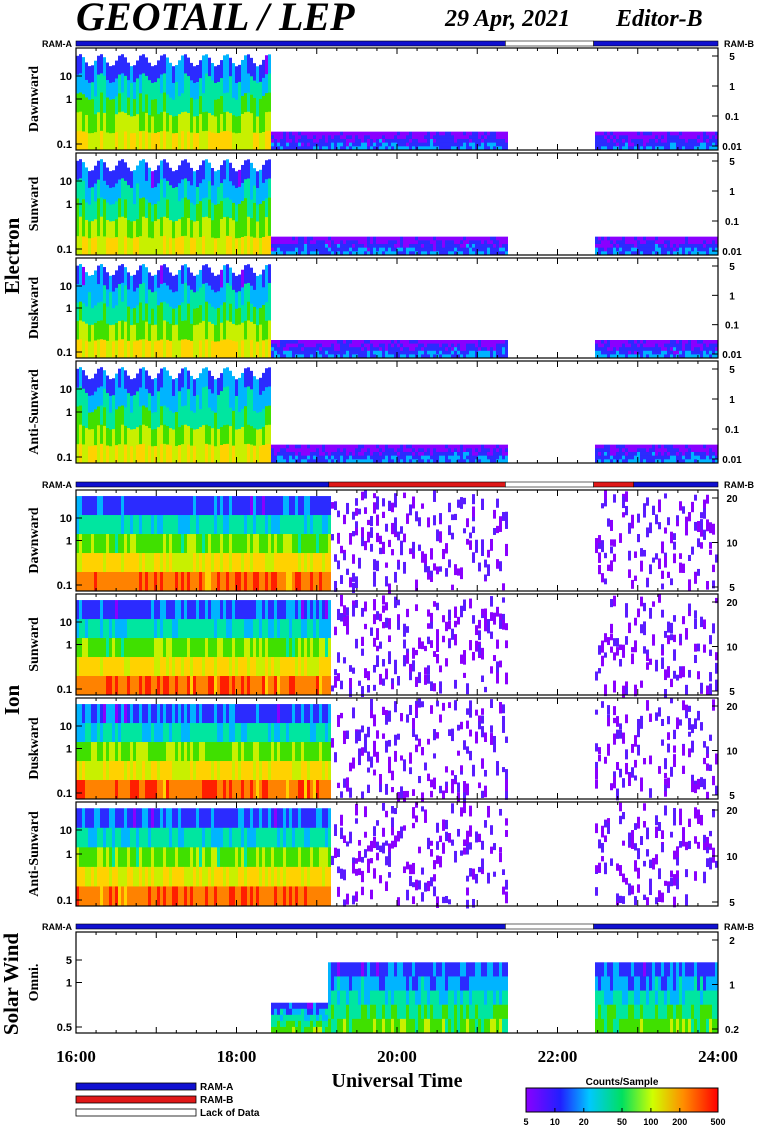 The width and height of the screenshot is (762, 1128). Describe the element at coordinates (34, 983) in the screenshot. I see `panel-label: Omni.` at that location.